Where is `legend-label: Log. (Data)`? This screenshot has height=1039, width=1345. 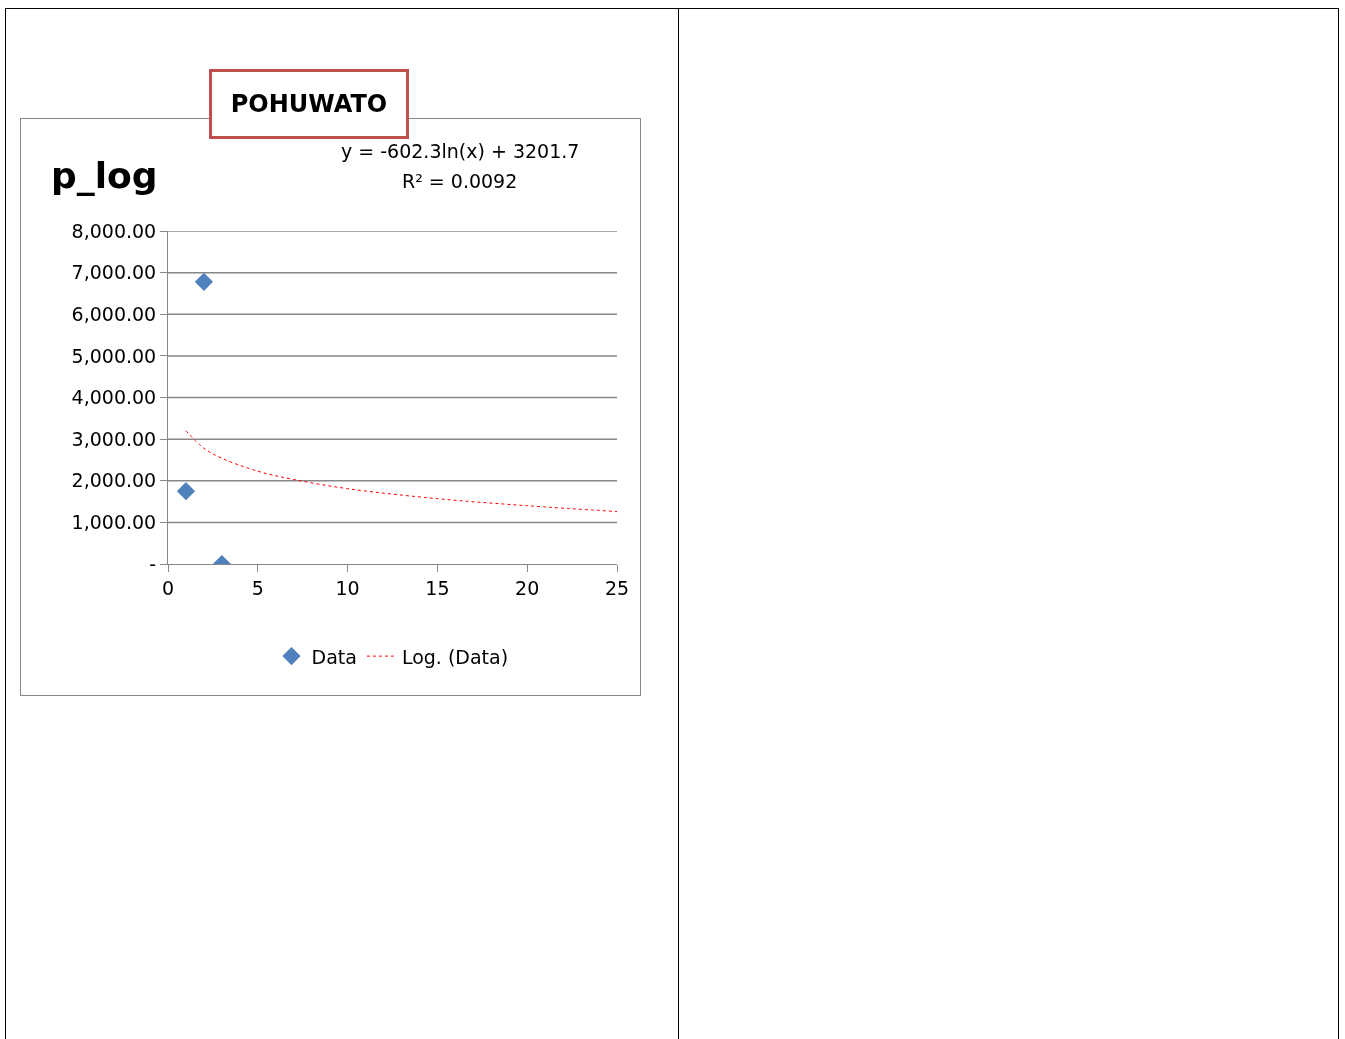 legend-label: Log. (Data) is located at coordinates (455, 656).